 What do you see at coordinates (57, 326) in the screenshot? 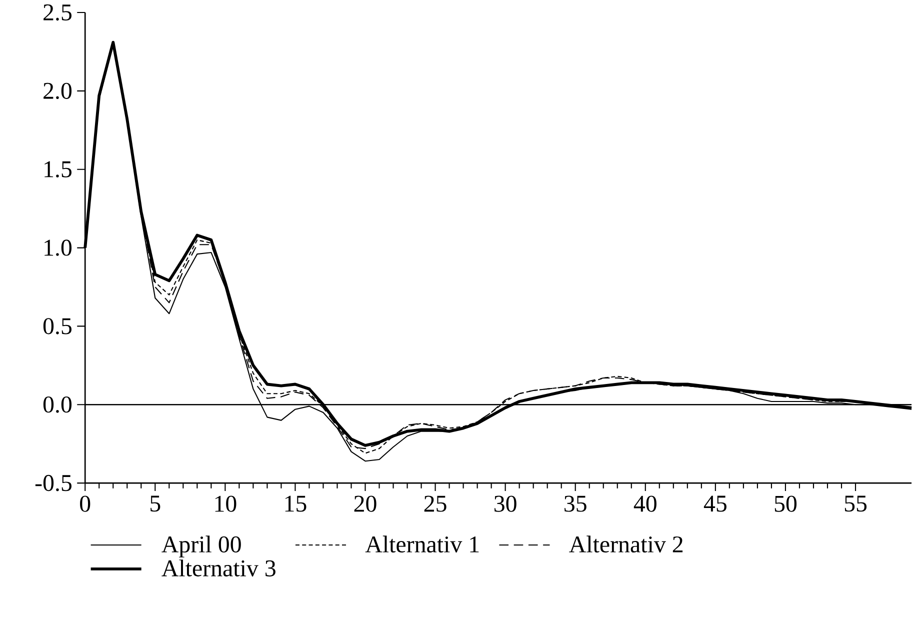
I see `y-tick-label: 0.5` at bounding box center [57, 326].